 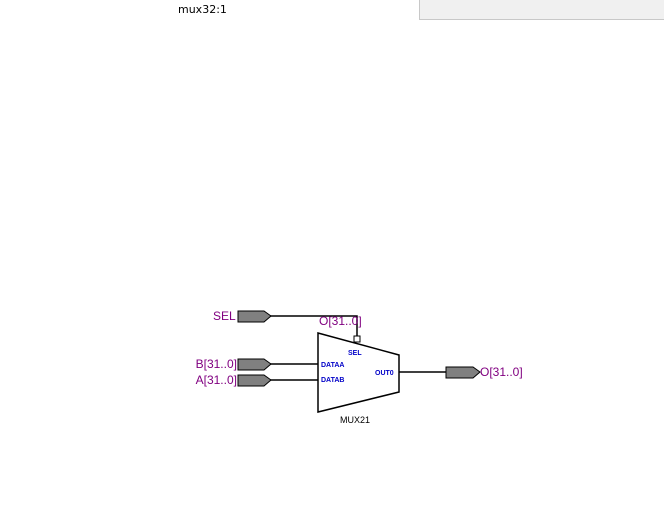 I want to click on a-port-label: A[31..0], so click(x=216, y=380).